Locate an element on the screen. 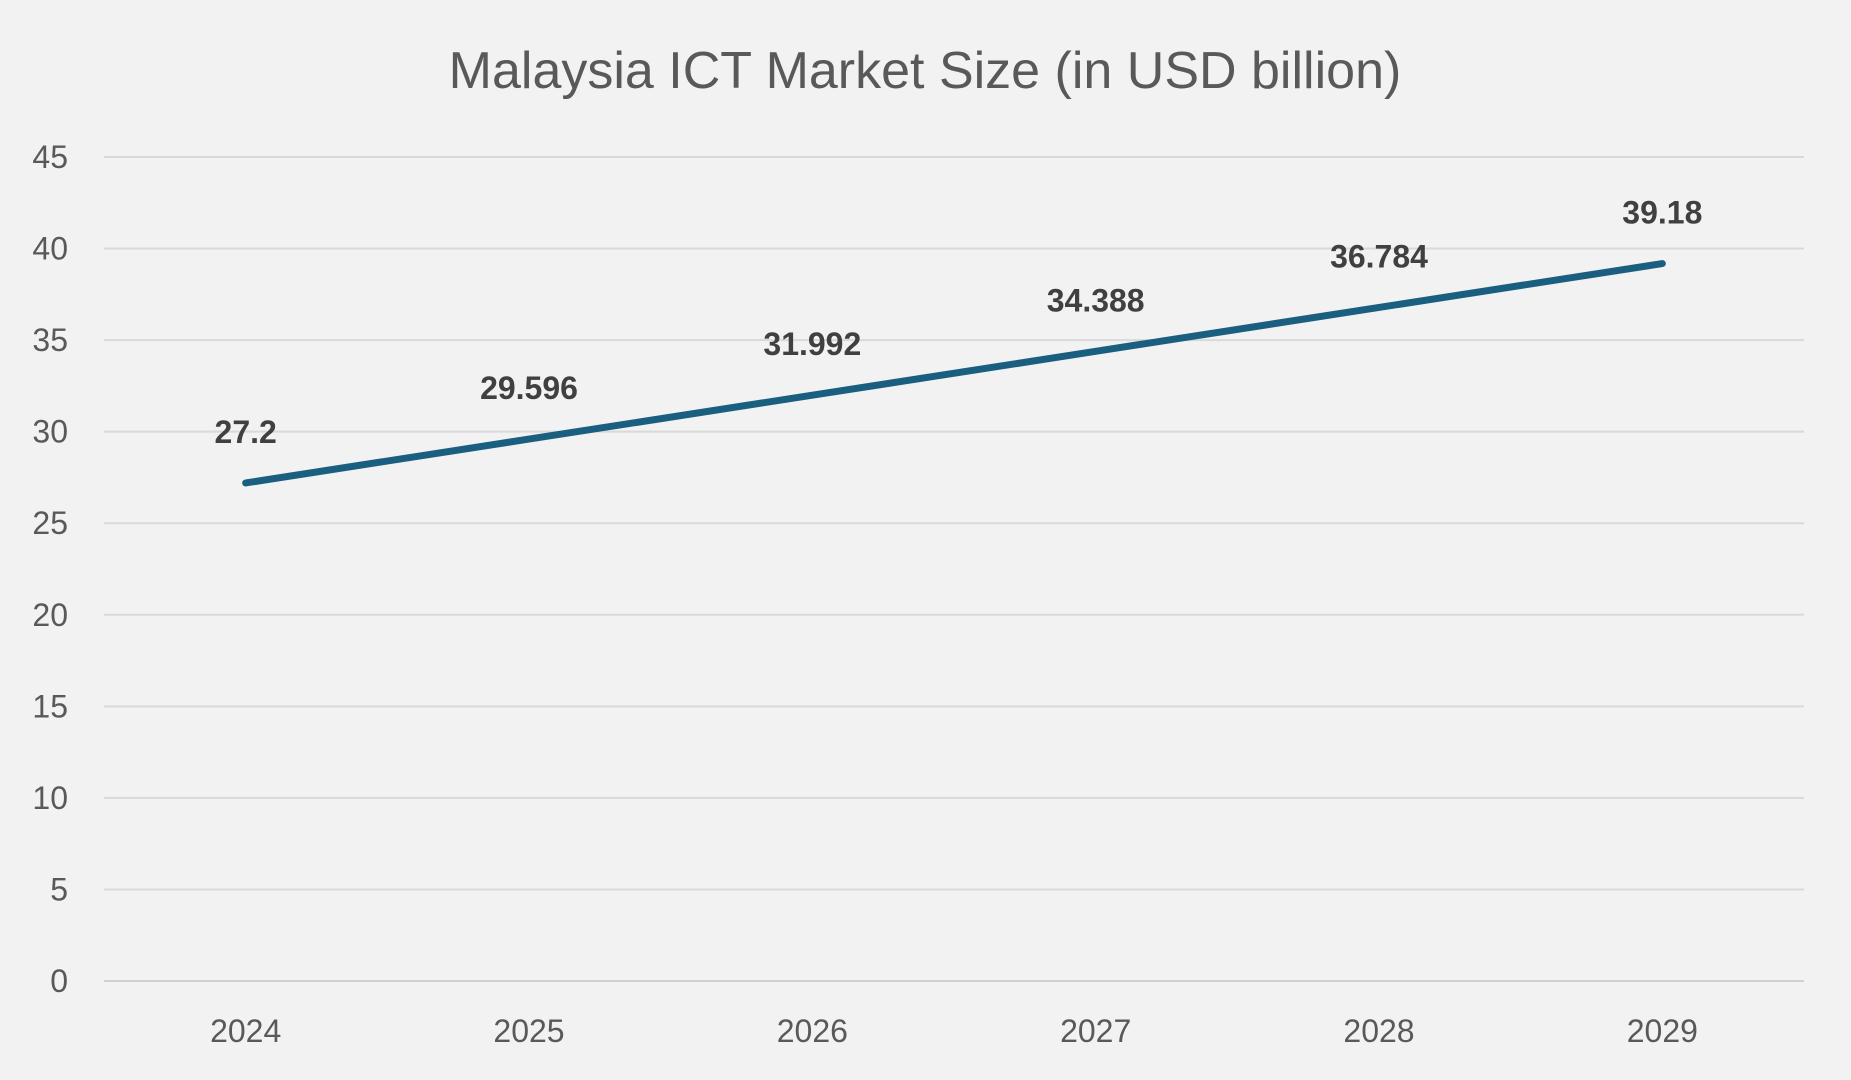  x-tick-label: 2029 is located at coordinates (1662, 1031).